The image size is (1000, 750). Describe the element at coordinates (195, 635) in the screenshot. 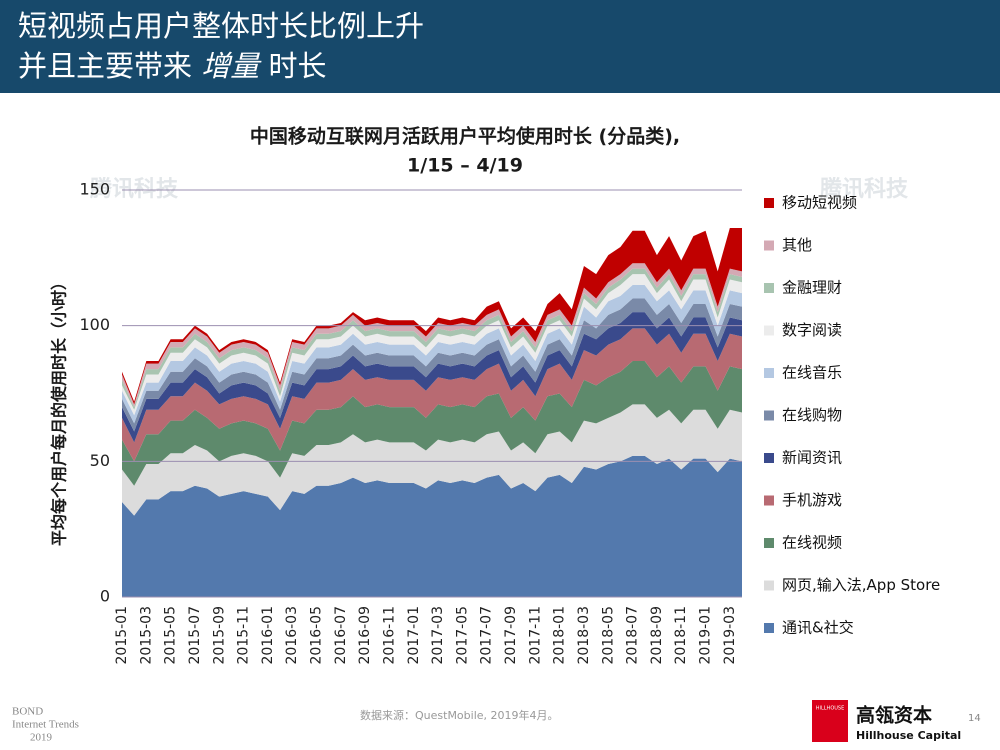

I see `x-tick-label: 2015-07` at that location.